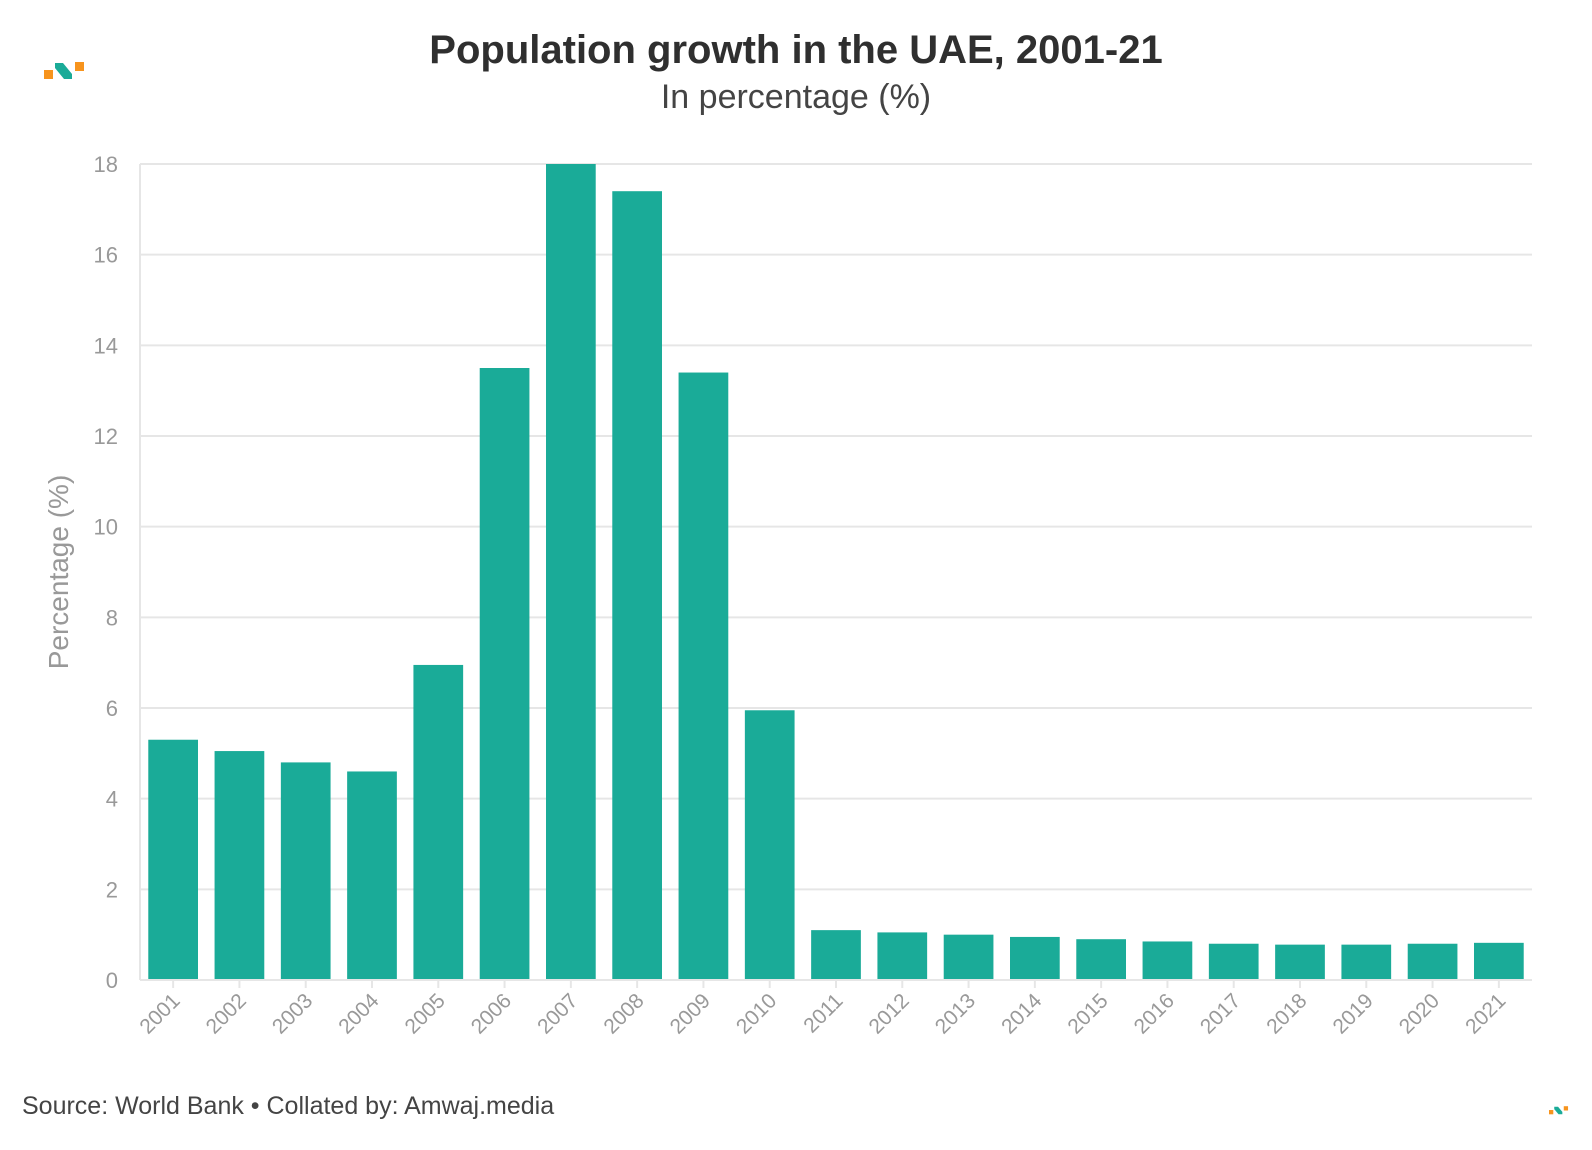 The width and height of the screenshot is (1592, 1150). I want to click on chart-subtitle: In percentage (%), so click(796, 97).